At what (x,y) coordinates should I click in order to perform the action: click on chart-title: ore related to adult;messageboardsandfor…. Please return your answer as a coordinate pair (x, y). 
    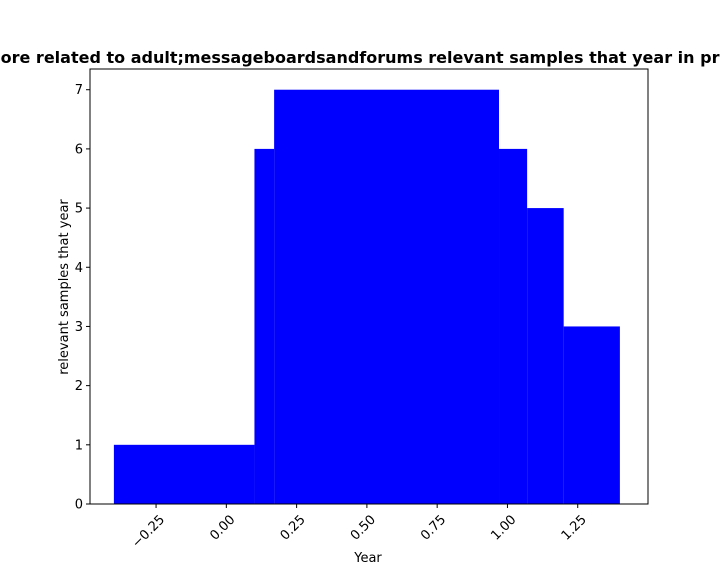
    Looking at the image, I should click on (360, 57).